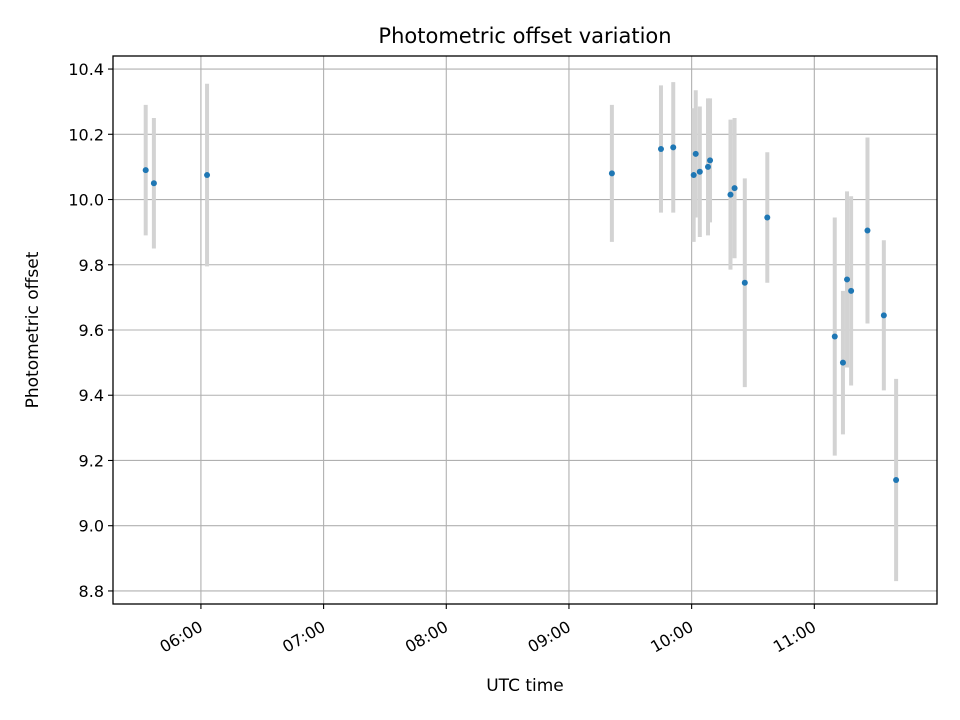 This screenshot has width=960, height=720. Describe the element at coordinates (91, 526) in the screenshot. I see `y-tick-label: 9.0` at that location.